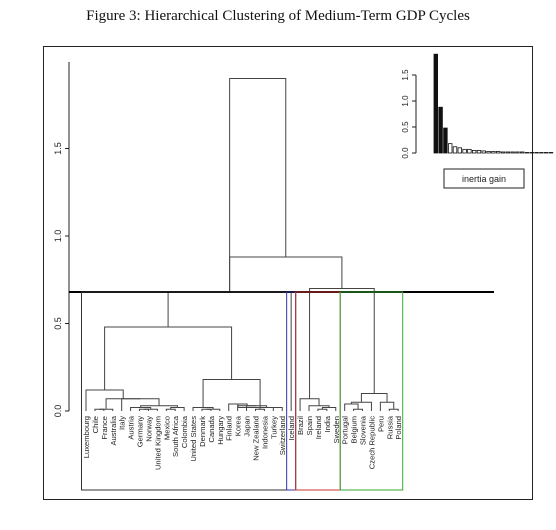 The image size is (556, 530). I want to click on leaf-label: Iceland, so click(291, 428).